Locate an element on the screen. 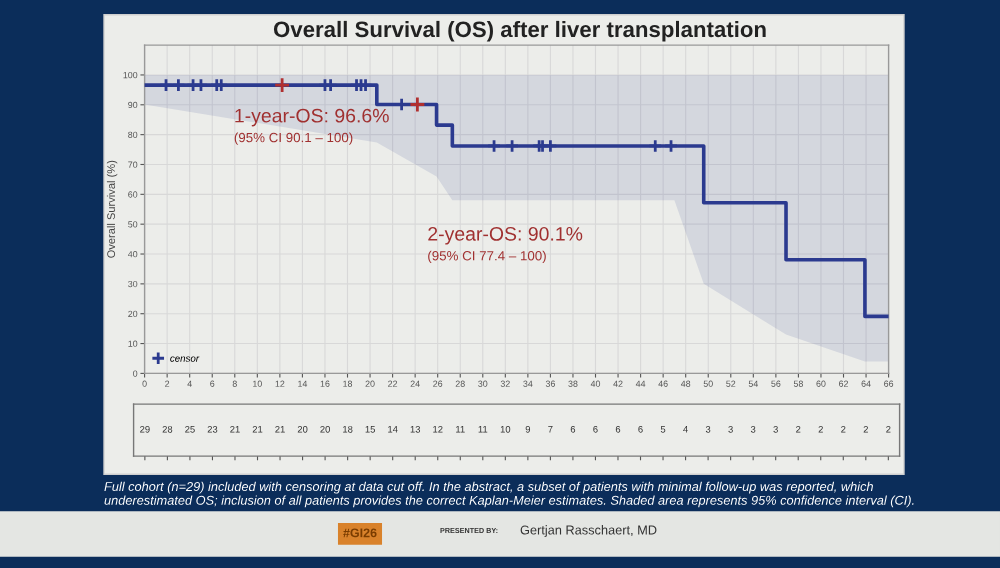 Image resolution: width=1000 pixels, height=568 pixels. annotation: 1-year-OS: 96.6% is located at coordinates (312, 117).